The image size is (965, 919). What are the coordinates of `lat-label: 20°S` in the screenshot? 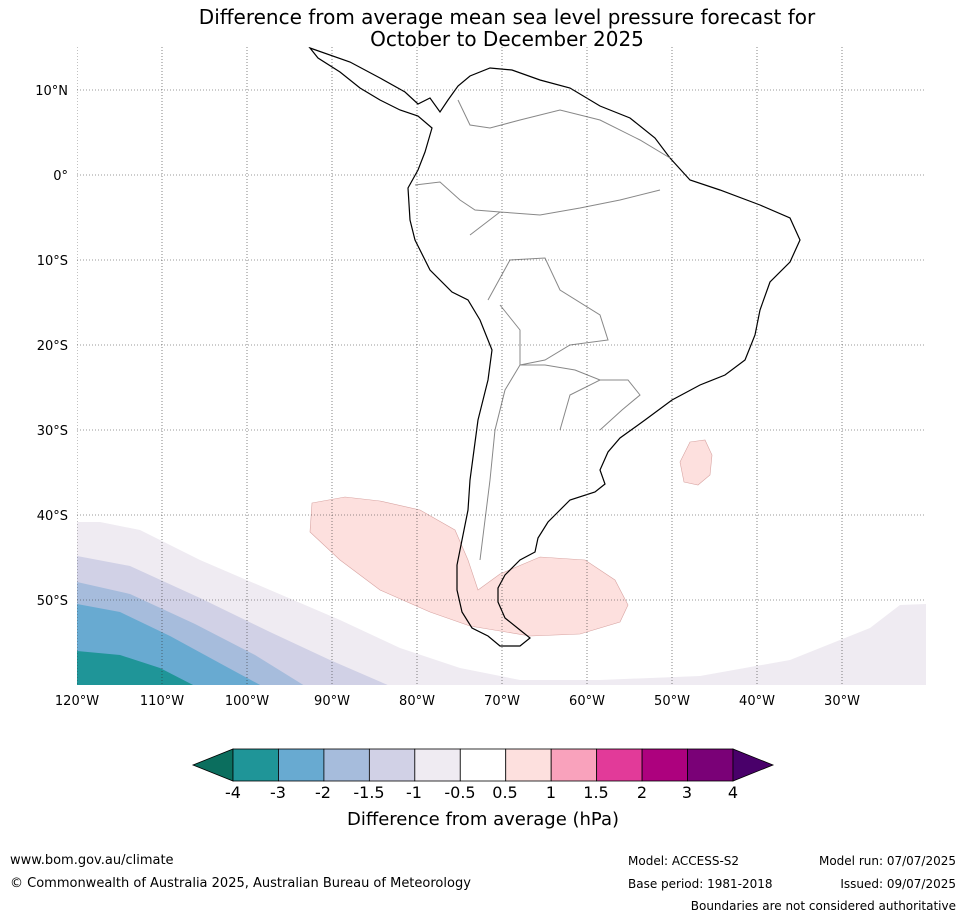 It's located at (52, 346).